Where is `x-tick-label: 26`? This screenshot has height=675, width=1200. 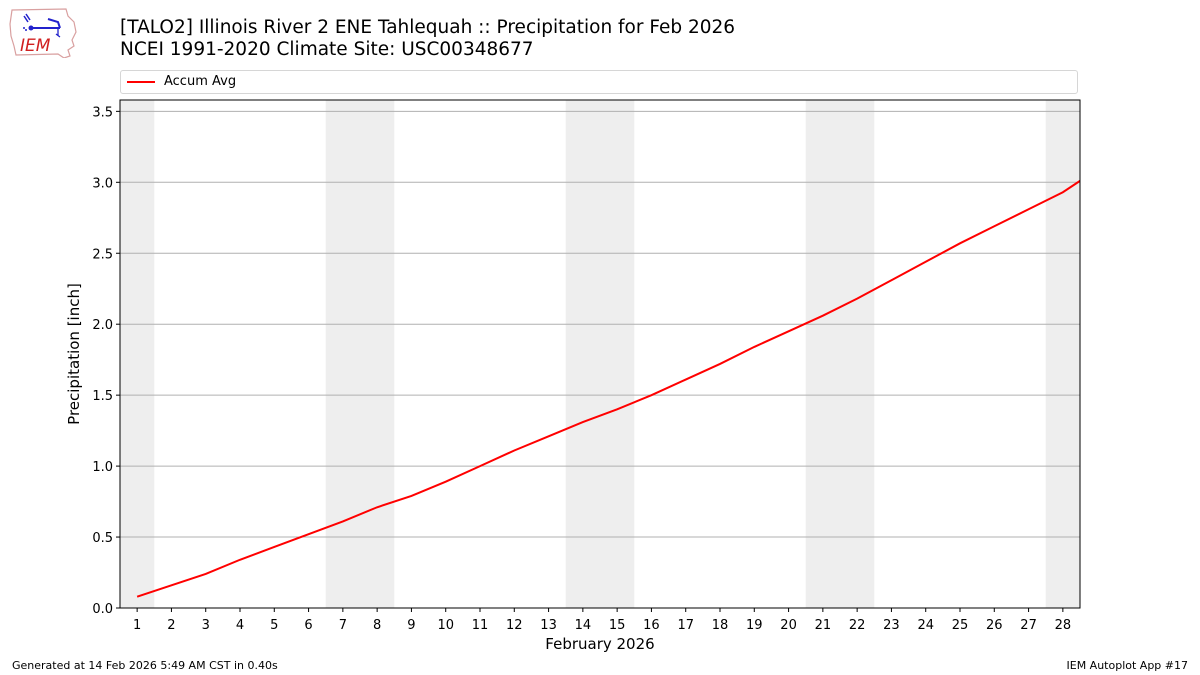
x-tick-label: 26 is located at coordinates (994, 625).